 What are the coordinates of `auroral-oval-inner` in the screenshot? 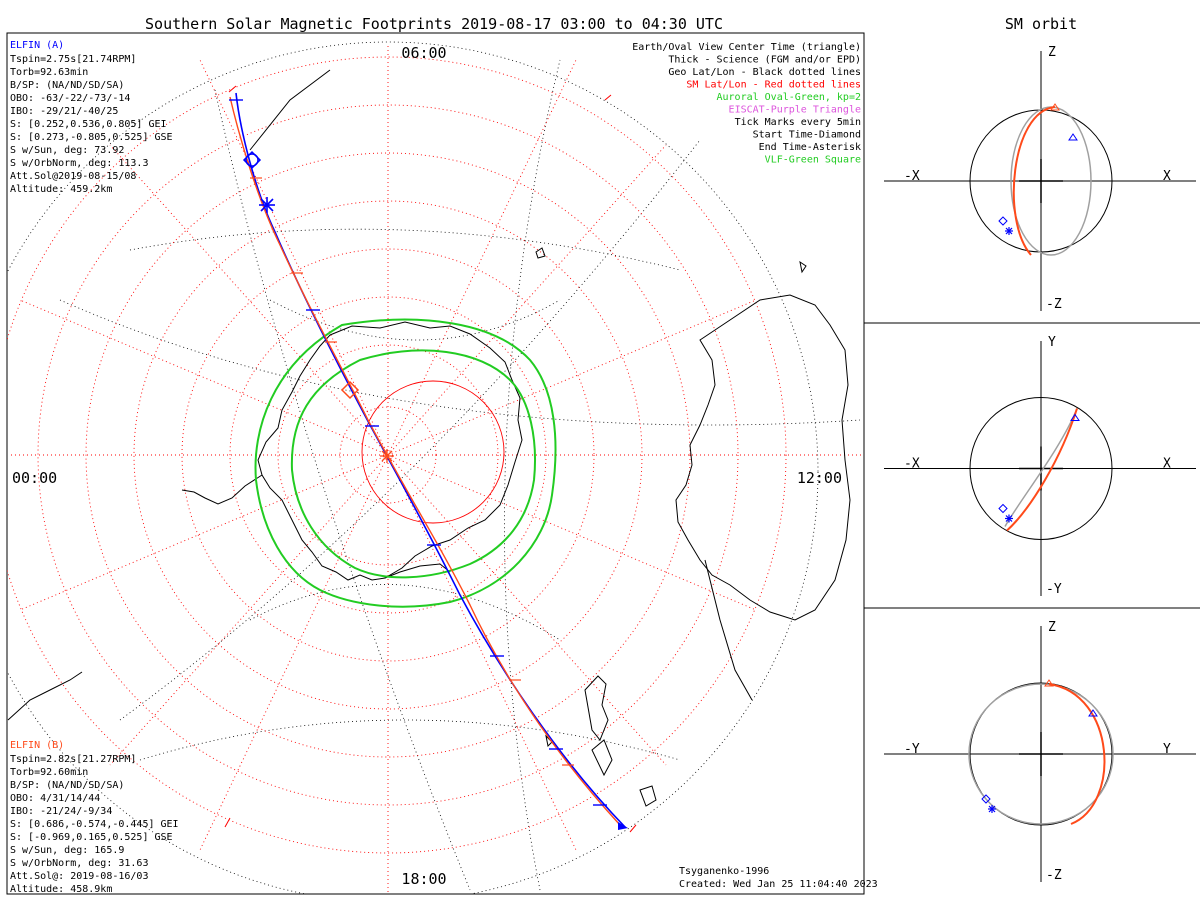 It's located at (413, 464).